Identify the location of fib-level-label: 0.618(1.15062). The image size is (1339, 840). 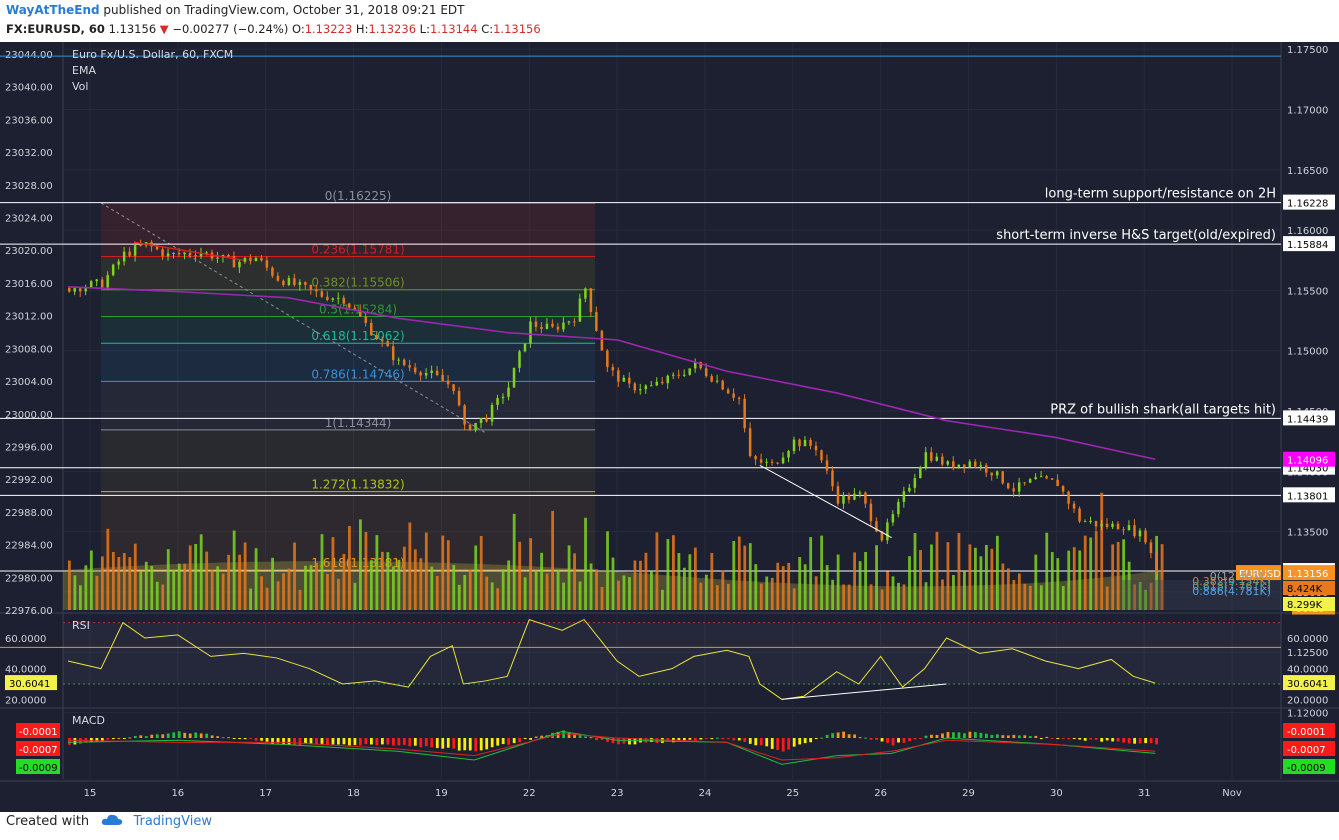
(357, 336).